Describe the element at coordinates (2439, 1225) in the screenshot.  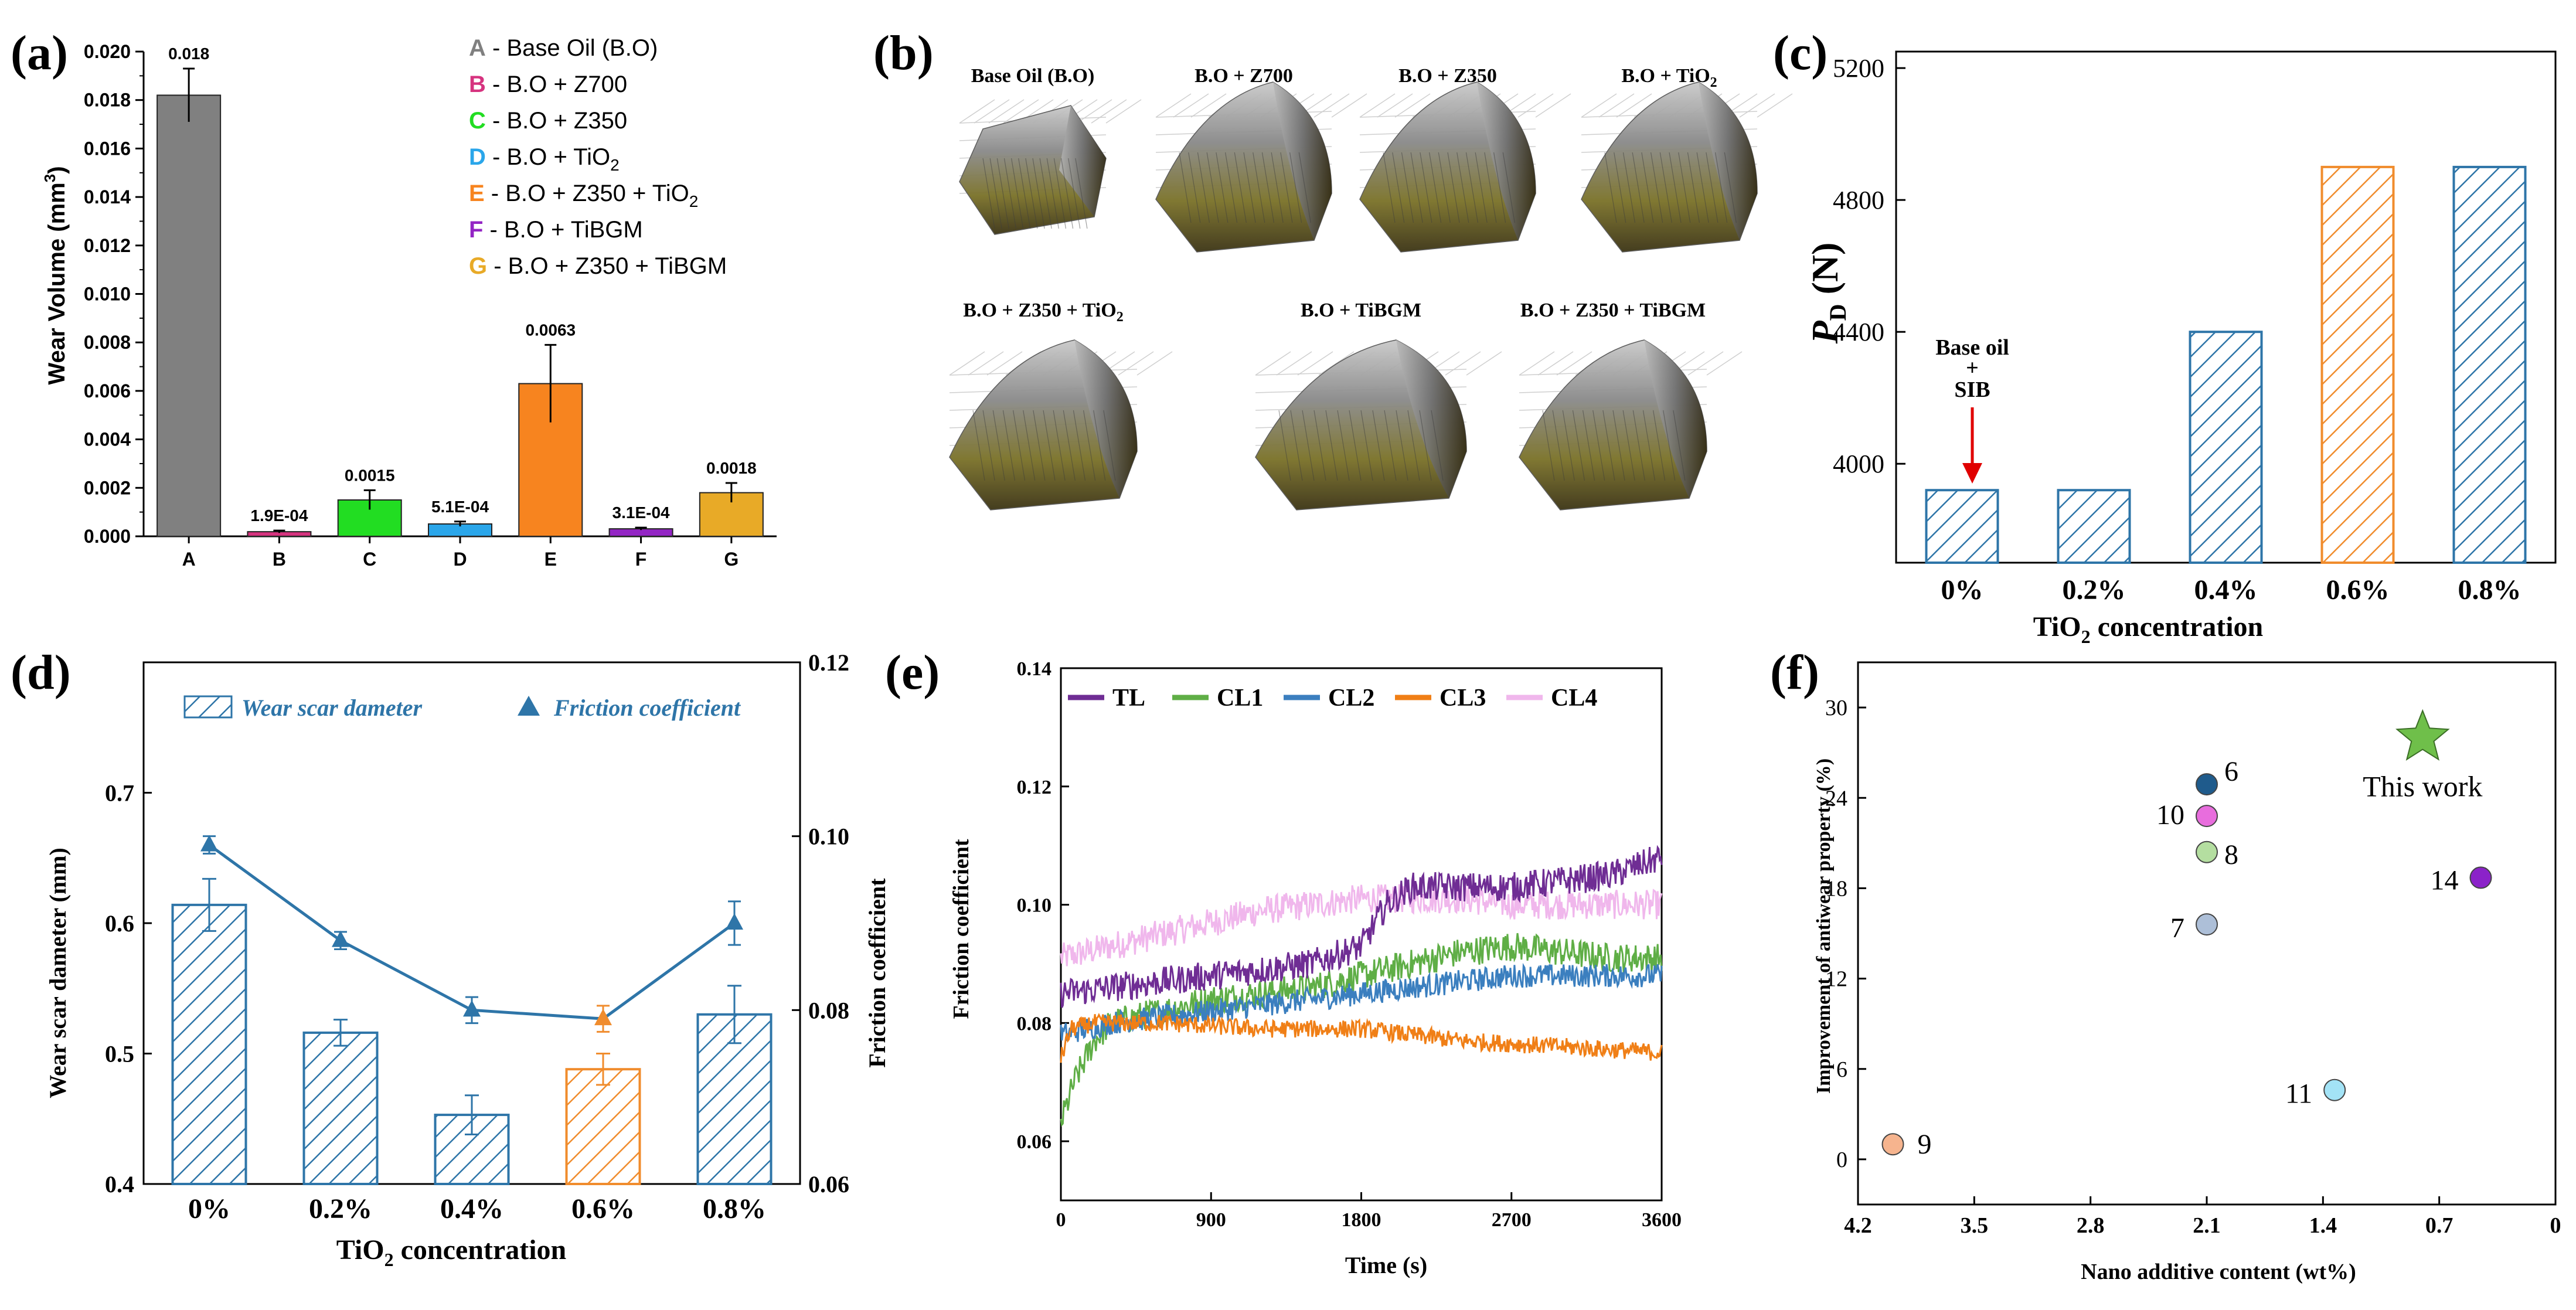
I see `panel-f-xtick-label: 0.7` at that location.